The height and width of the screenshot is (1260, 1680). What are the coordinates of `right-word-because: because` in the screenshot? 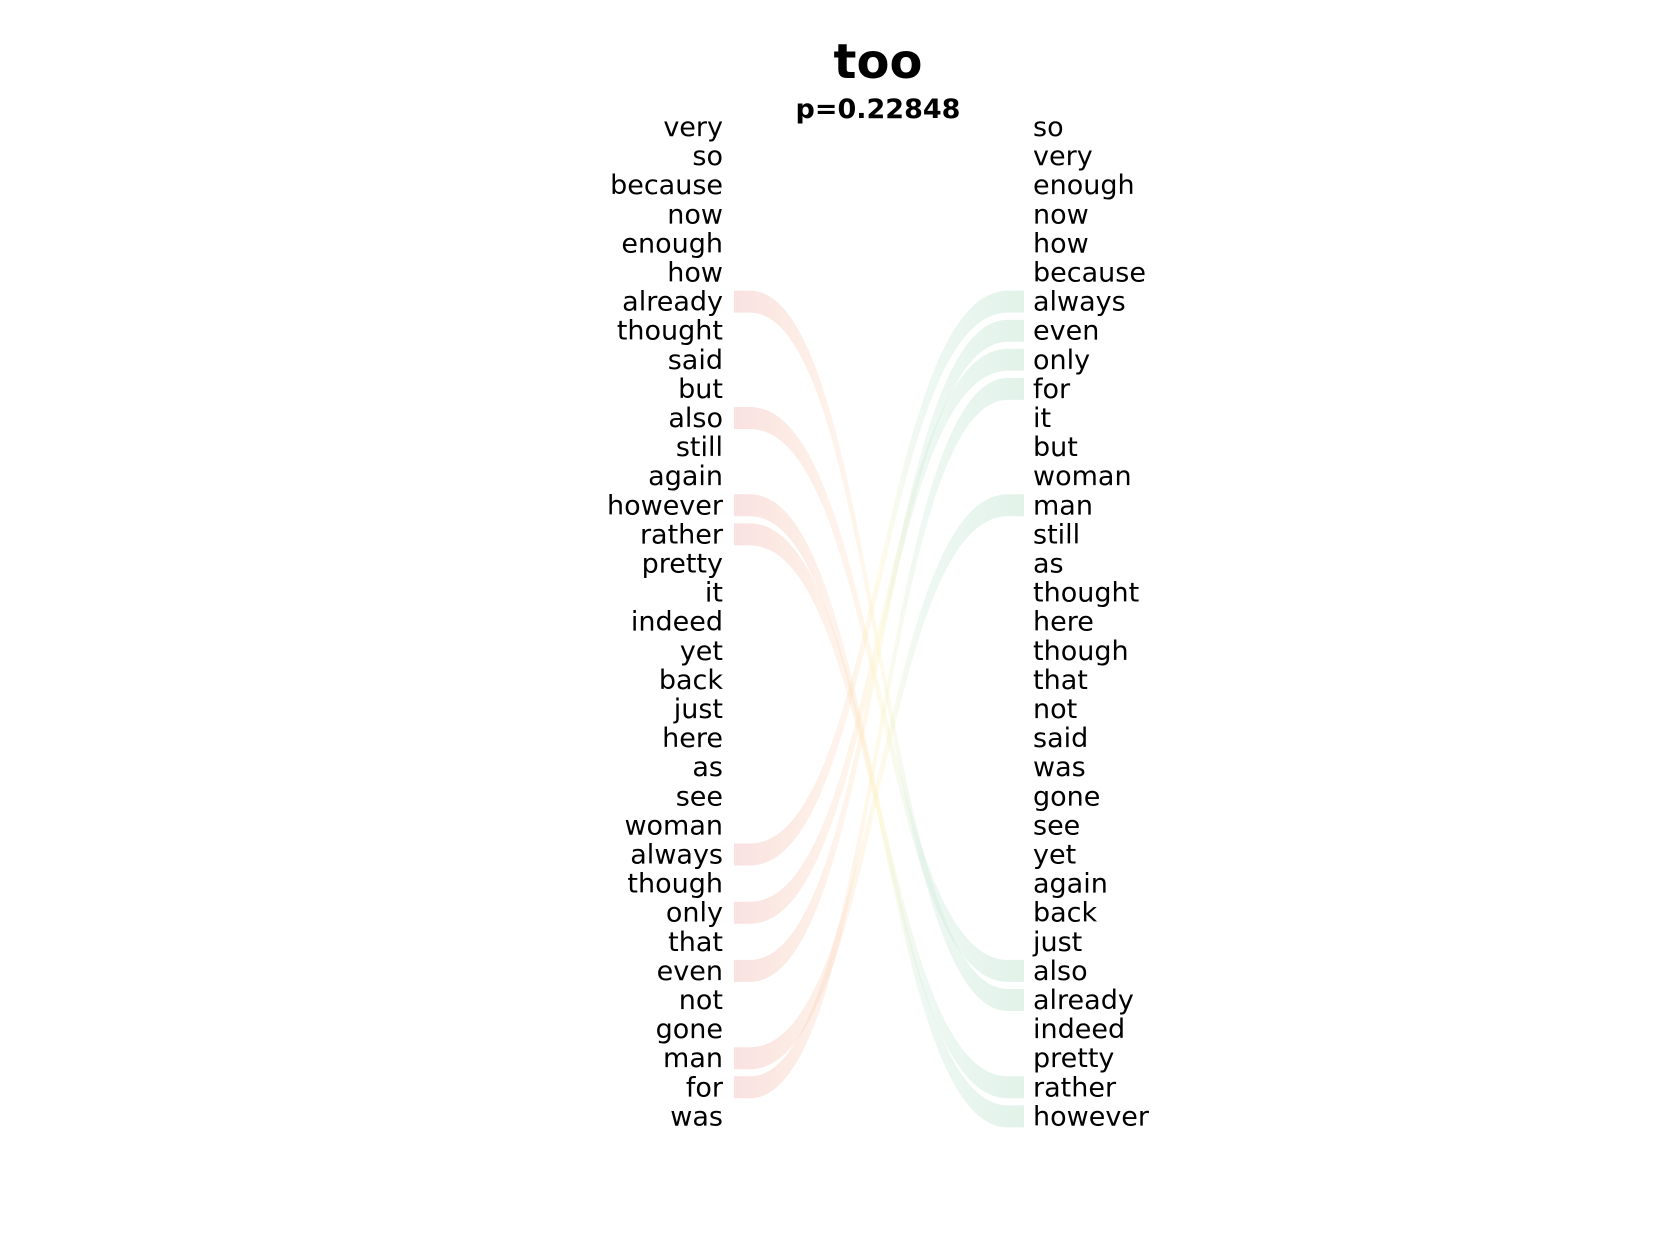 It's located at (1089, 273).